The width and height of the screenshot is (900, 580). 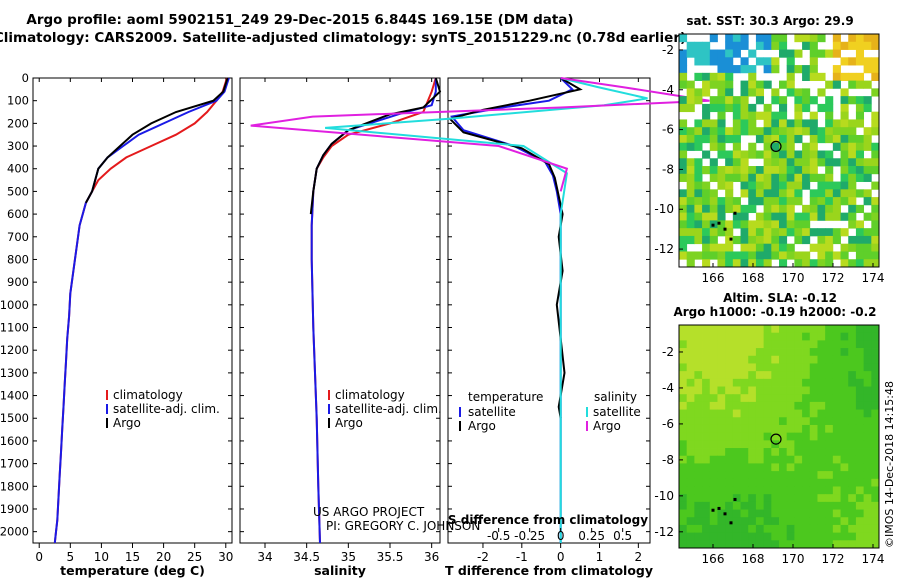 What do you see at coordinates (18, 214) in the screenshot?
I see `depth-tick-label: 600` at bounding box center [18, 214].